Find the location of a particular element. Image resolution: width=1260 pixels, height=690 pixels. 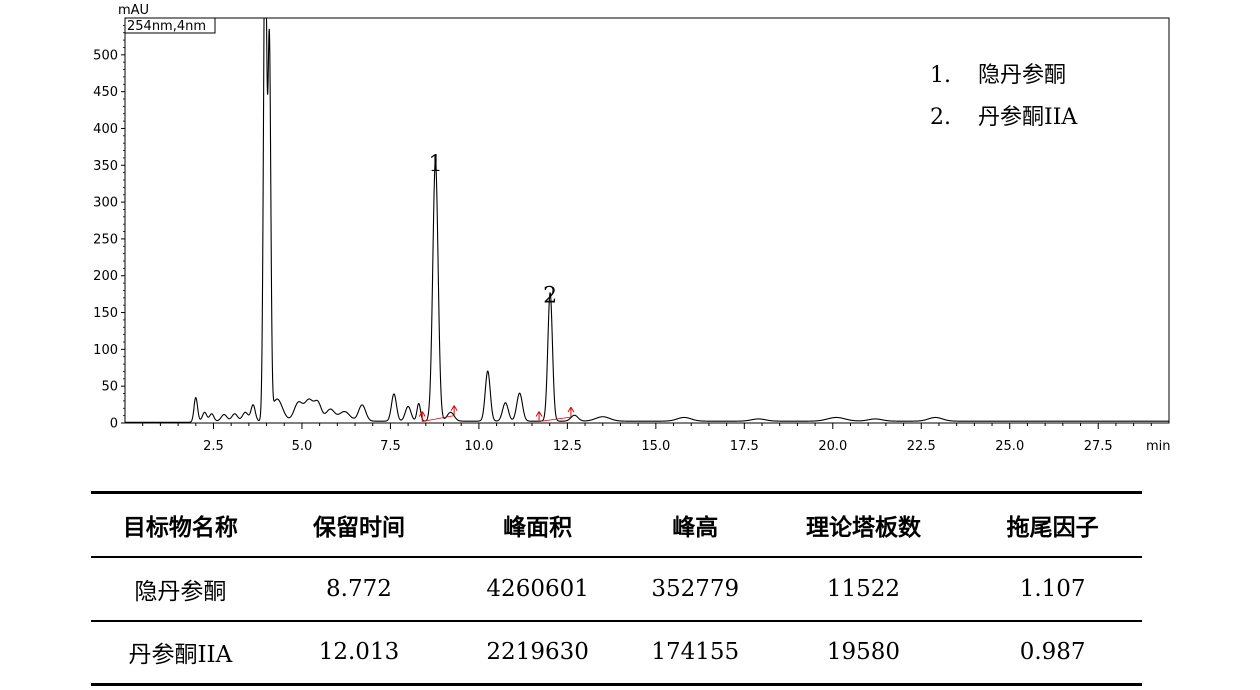

x-tick-label: 12.5 is located at coordinates (567, 446).